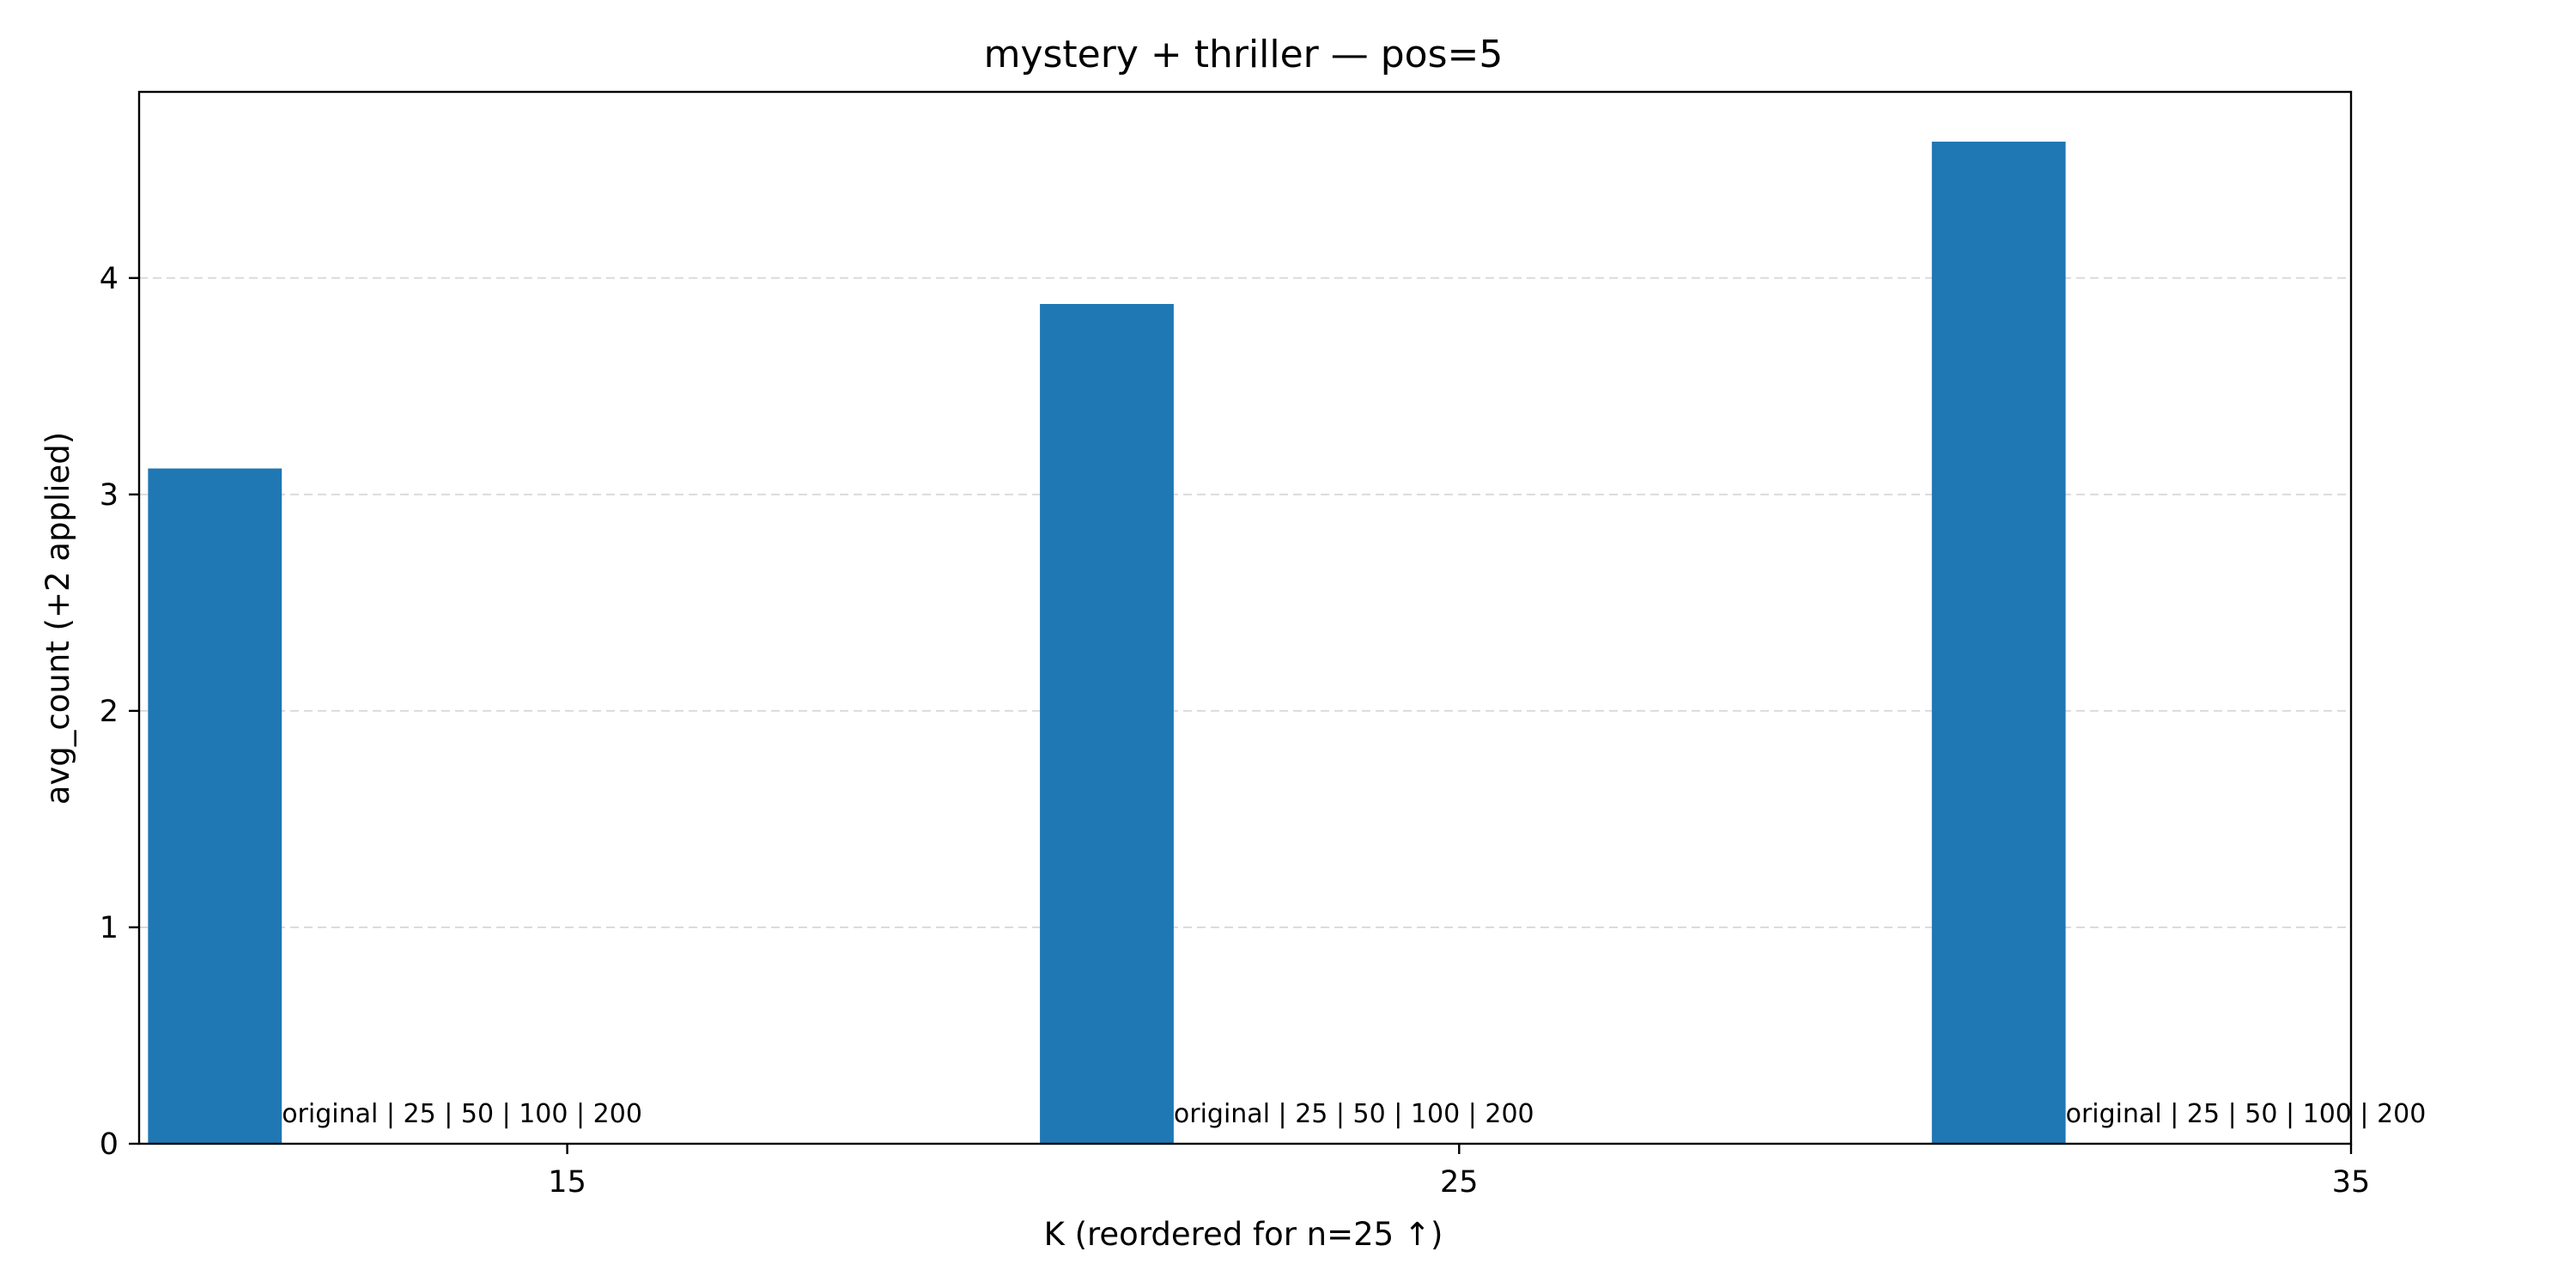 This screenshot has height=1288, width=2576. What do you see at coordinates (109, 279) in the screenshot?
I see `y-tick-label: 4` at bounding box center [109, 279].